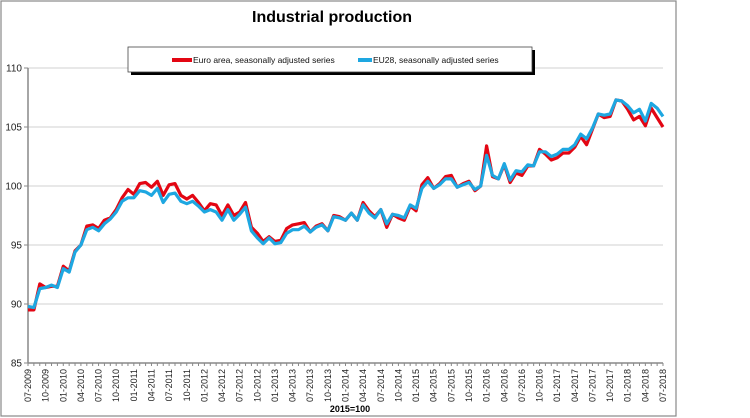 This screenshot has width=750, height=418. Describe the element at coordinates (592, 385) in the screenshot. I see `x-tick-label: 07-2017` at that location.